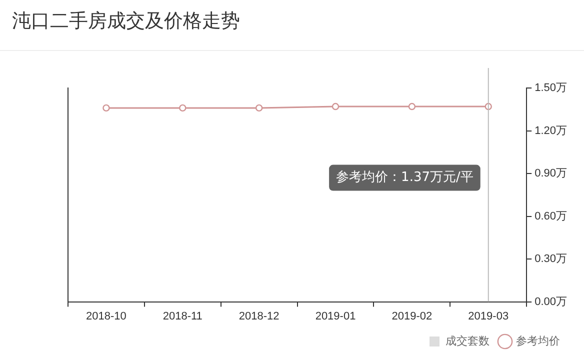 This screenshot has height=357, width=584. What do you see at coordinates (551, 88) in the screenshot?
I see `y-tick-label: 1.50万` at bounding box center [551, 88].